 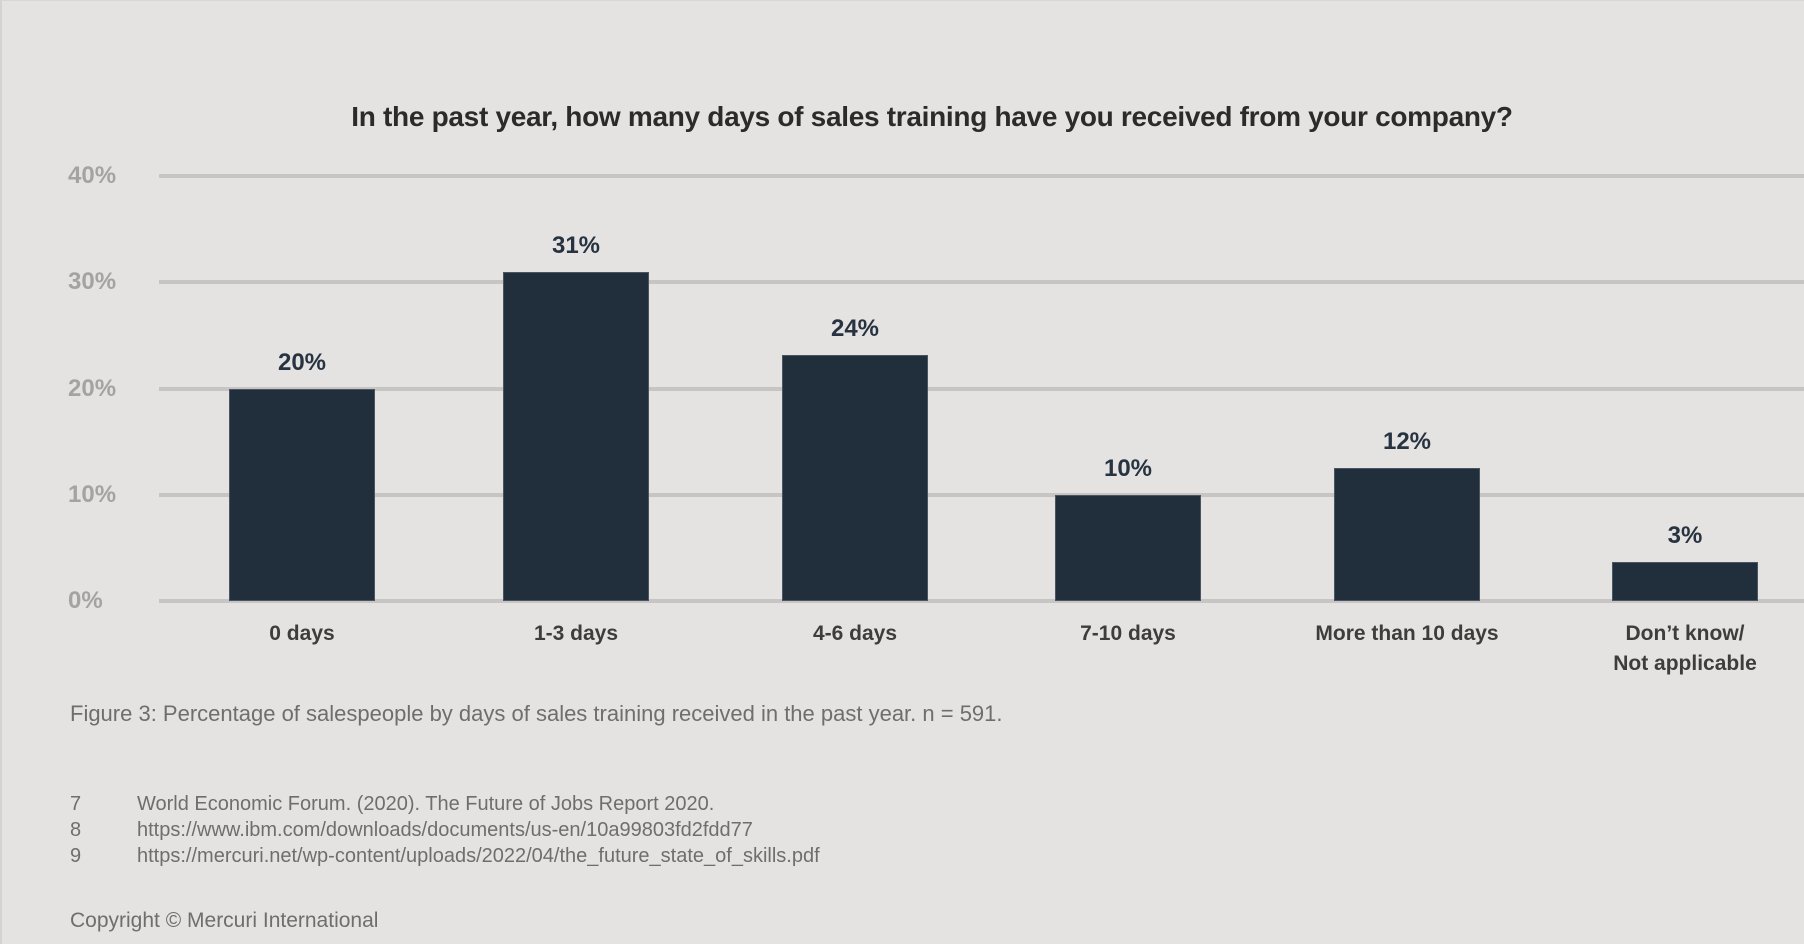 What do you see at coordinates (855, 633) in the screenshot?
I see `x-axis-category-label: 4-6 days` at bounding box center [855, 633].